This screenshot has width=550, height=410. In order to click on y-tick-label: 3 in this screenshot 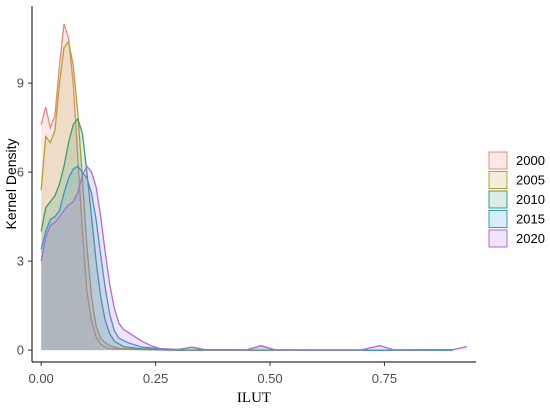, I will do `click(20, 261)`.